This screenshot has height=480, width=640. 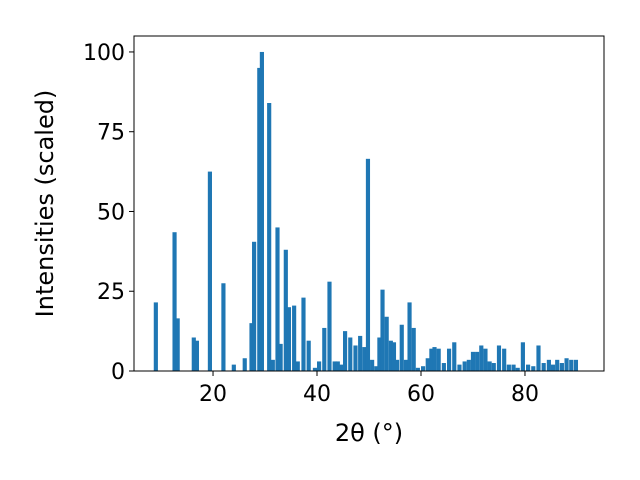 I want to click on y-tick-label: 0, so click(x=118, y=372).